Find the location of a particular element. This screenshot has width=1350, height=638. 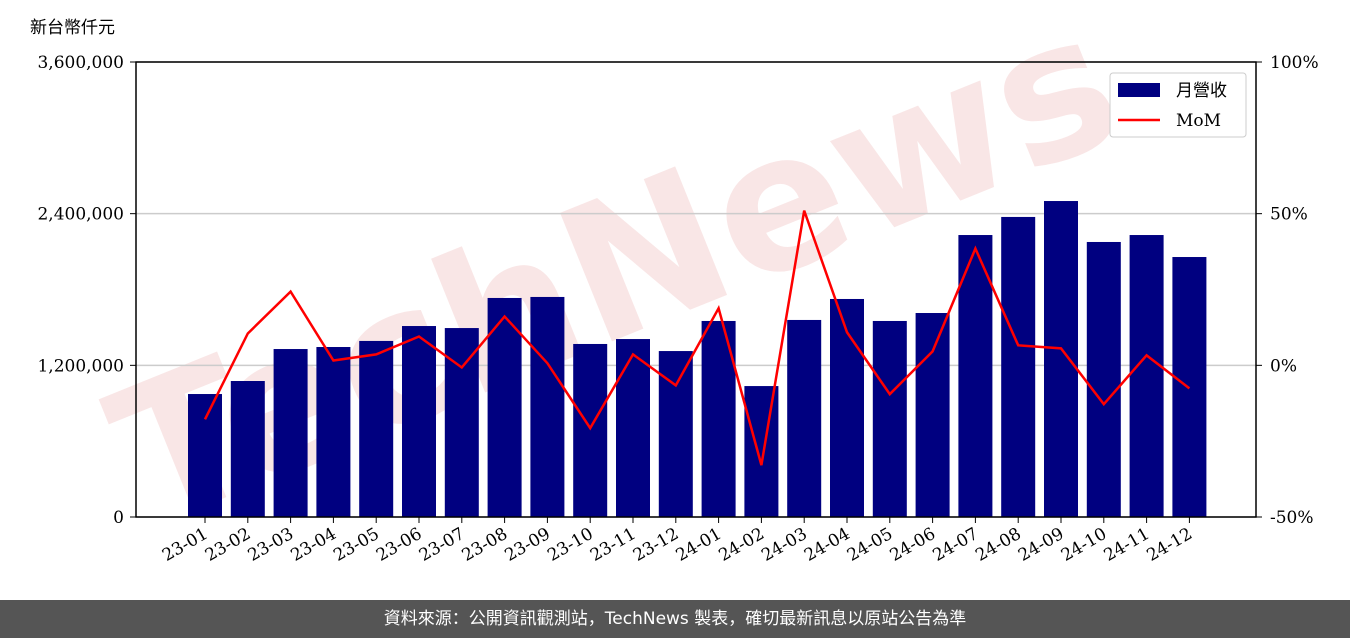

x-tick-label: 23-09 is located at coordinates (527, 545).